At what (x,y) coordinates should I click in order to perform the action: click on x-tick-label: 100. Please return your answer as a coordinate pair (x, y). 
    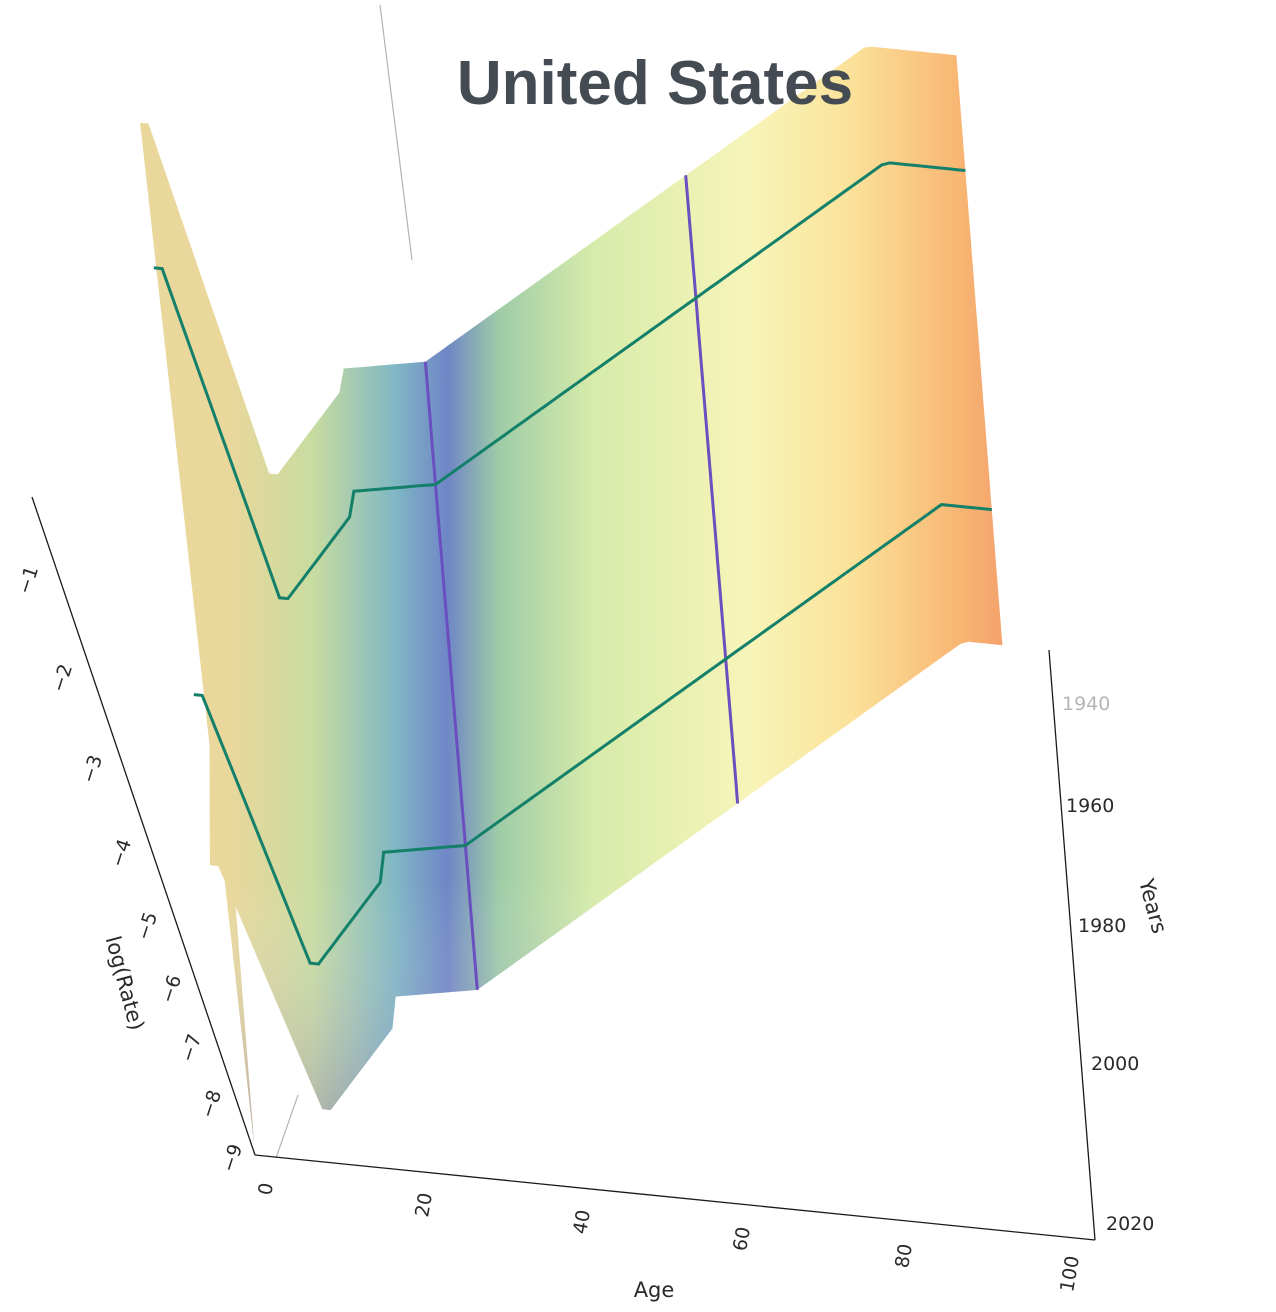
    Looking at the image, I should click on (1070, 1274).